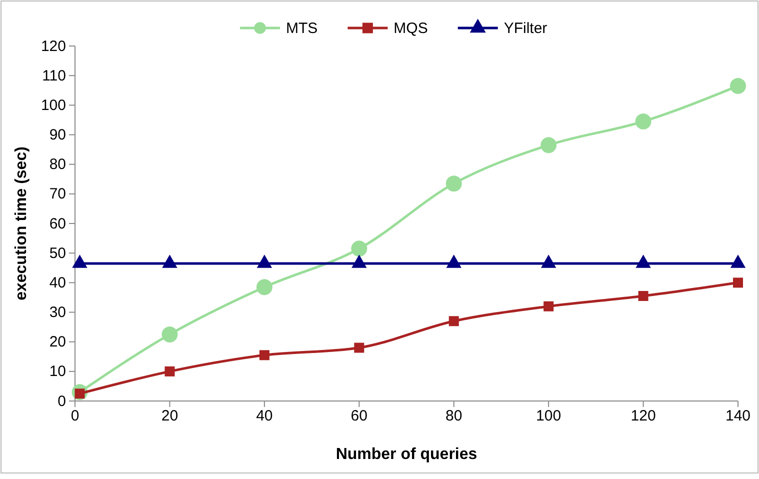 Image resolution: width=759 pixels, height=479 pixels. What do you see at coordinates (57, 194) in the screenshot?
I see `y-tick-label: 70` at bounding box center [57, 194].